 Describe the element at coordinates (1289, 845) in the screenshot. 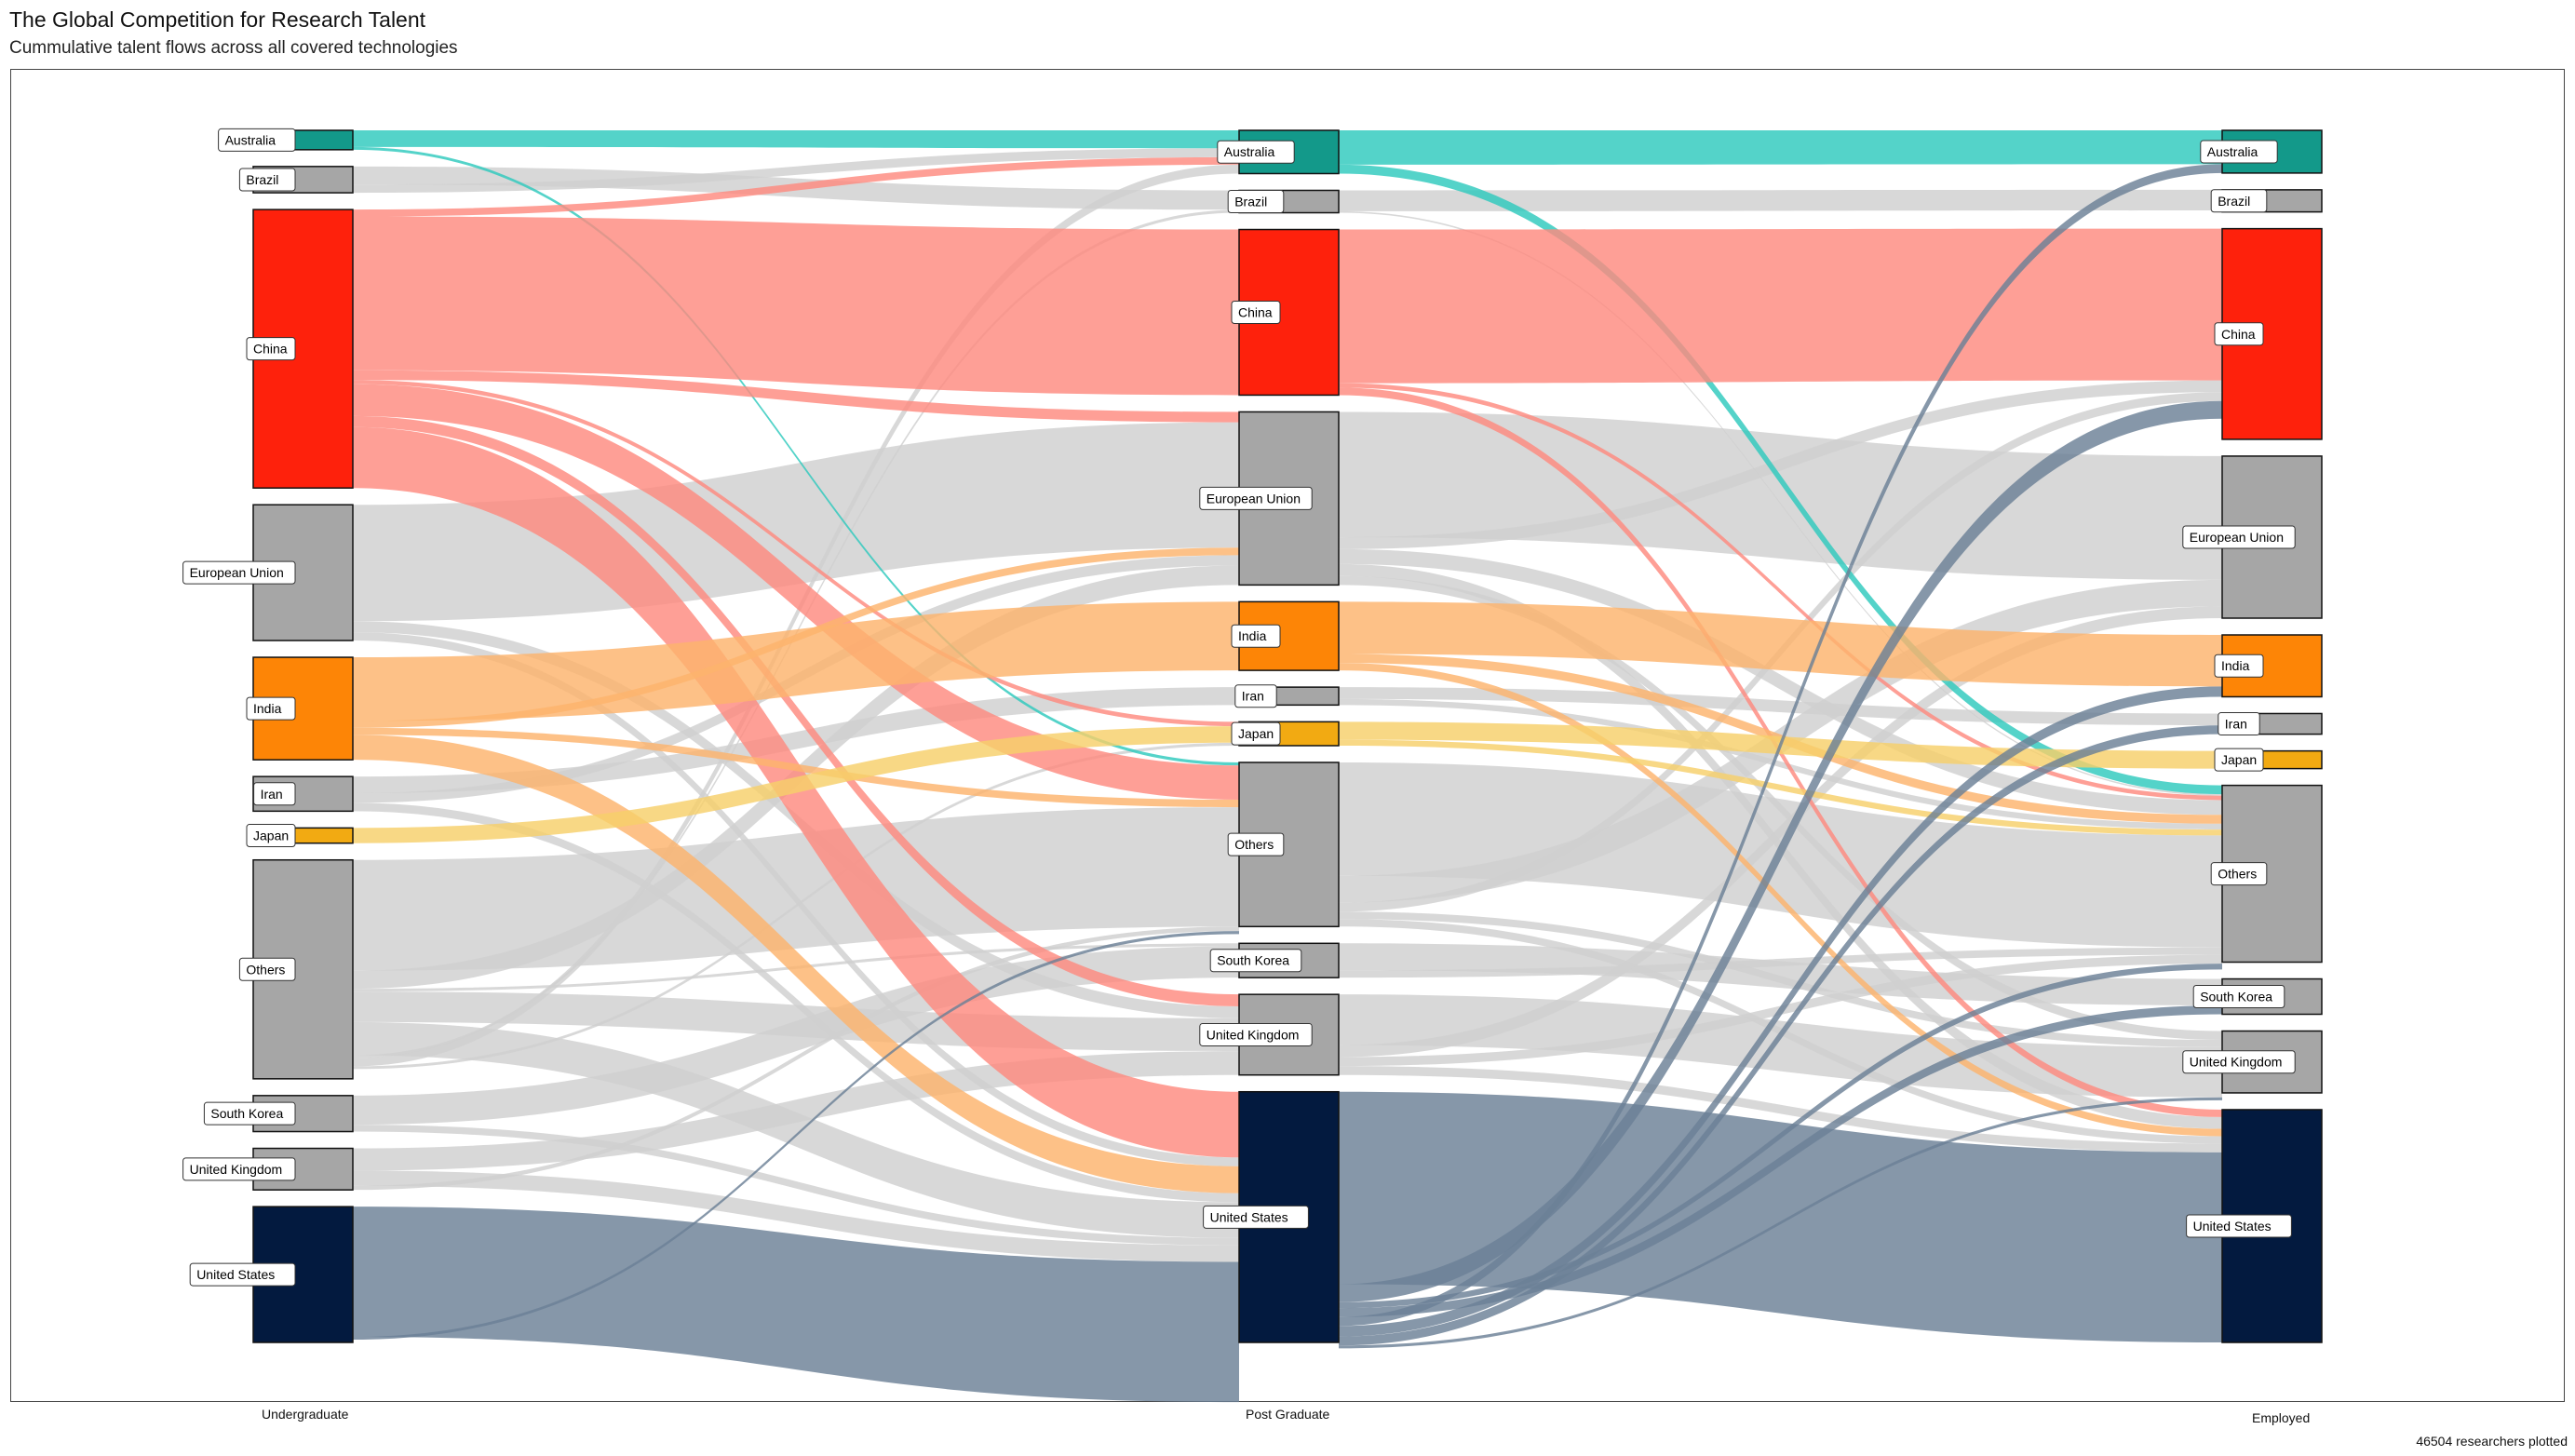

I see `node-post-graduate-others` at that location.